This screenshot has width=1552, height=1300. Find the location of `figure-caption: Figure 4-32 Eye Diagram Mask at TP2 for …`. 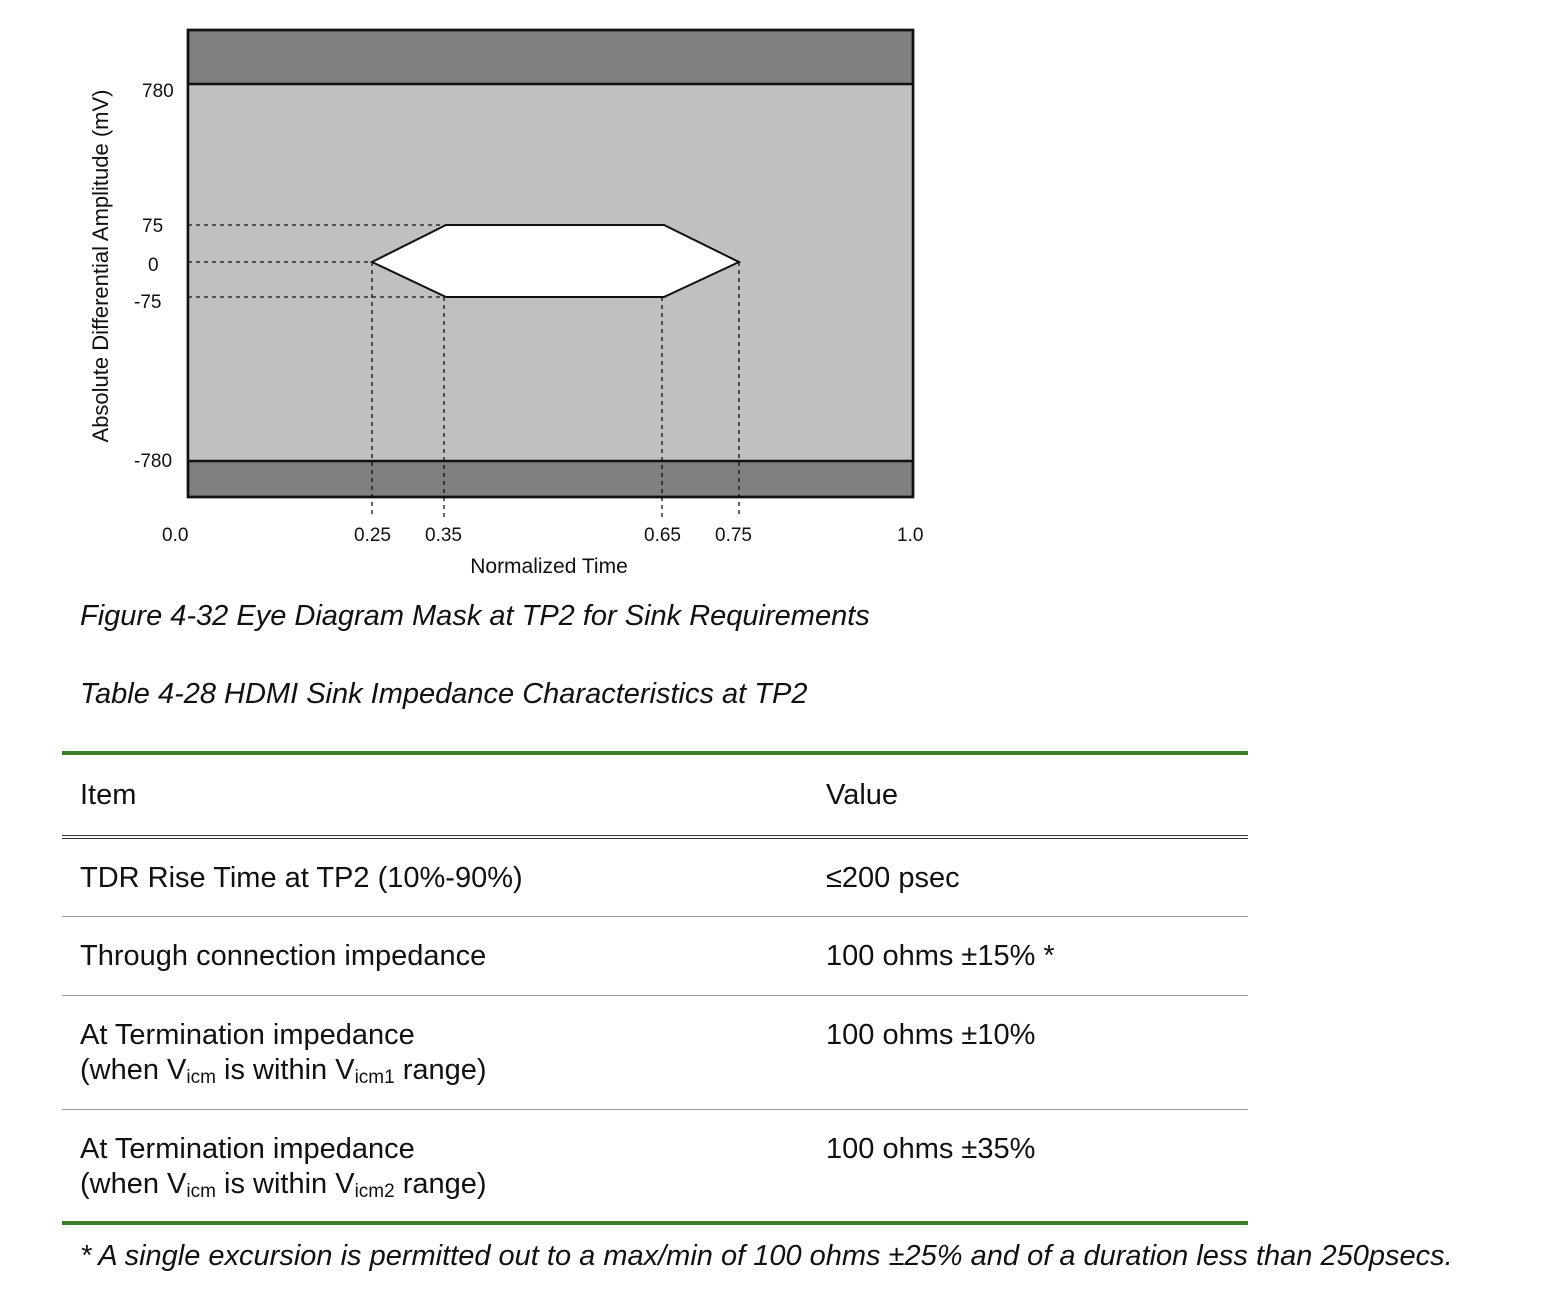

figure-caption: Figure 4-32 Eye Diagram Mask at TP2 for … is located at coordinates (475, 616).